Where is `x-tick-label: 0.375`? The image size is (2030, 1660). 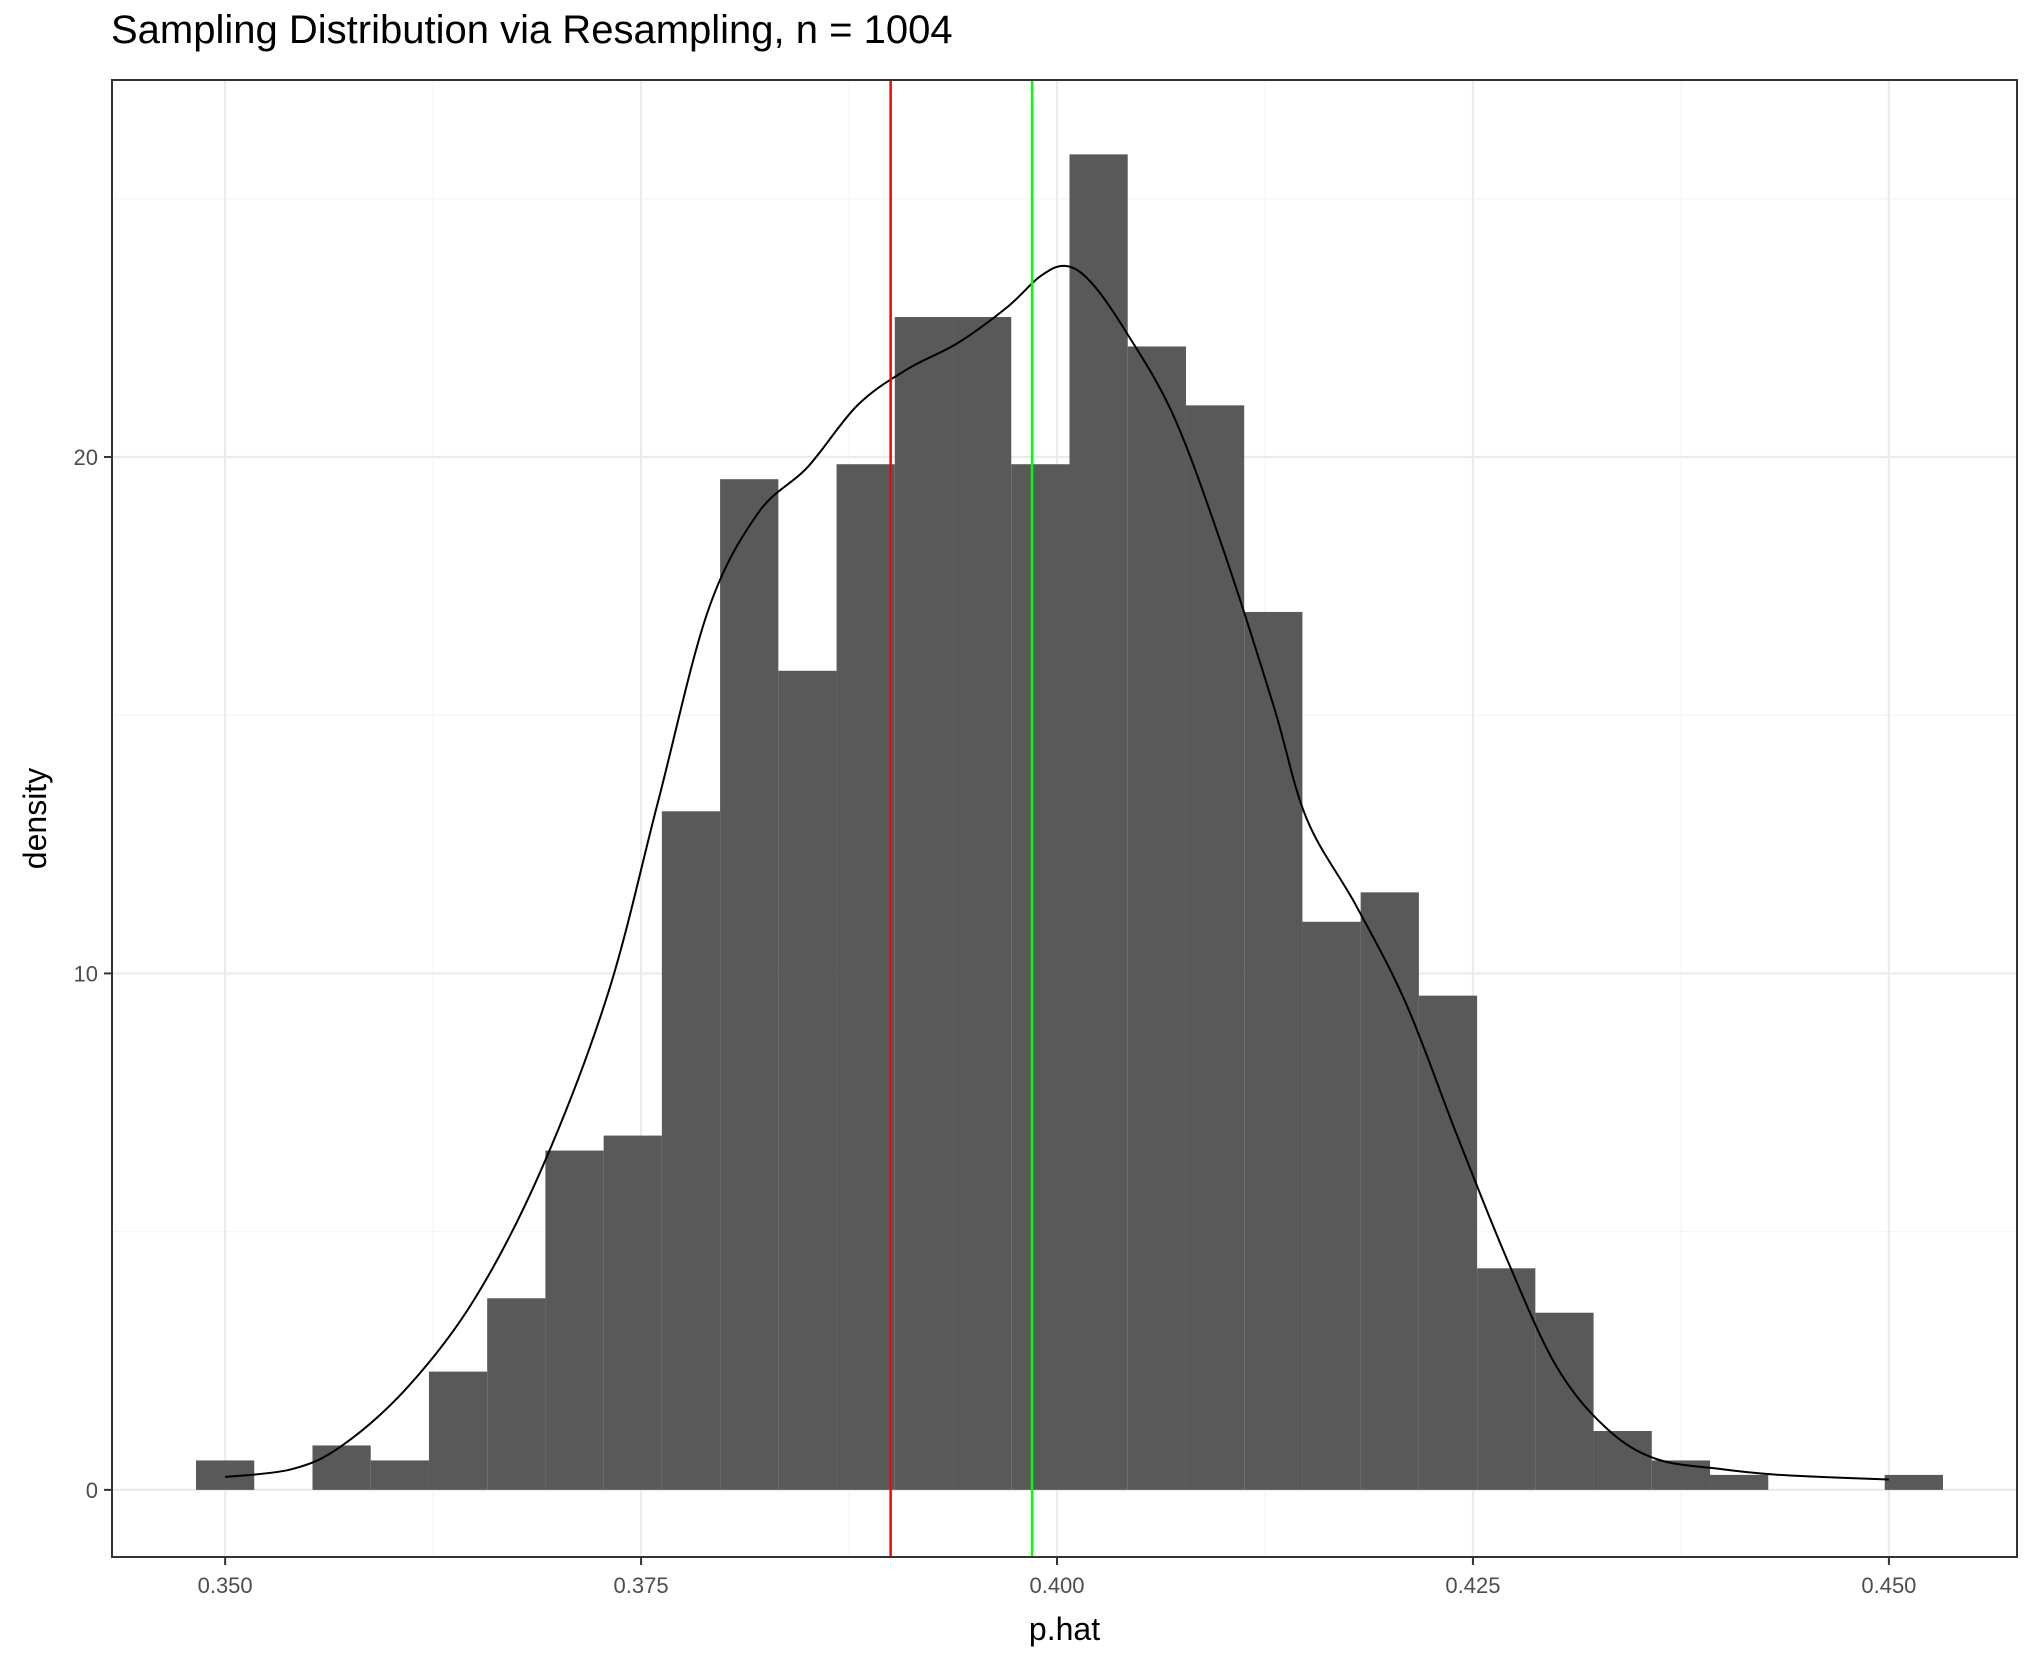 x-tick-label: 0.375 is located at coordinates (641, 1585).